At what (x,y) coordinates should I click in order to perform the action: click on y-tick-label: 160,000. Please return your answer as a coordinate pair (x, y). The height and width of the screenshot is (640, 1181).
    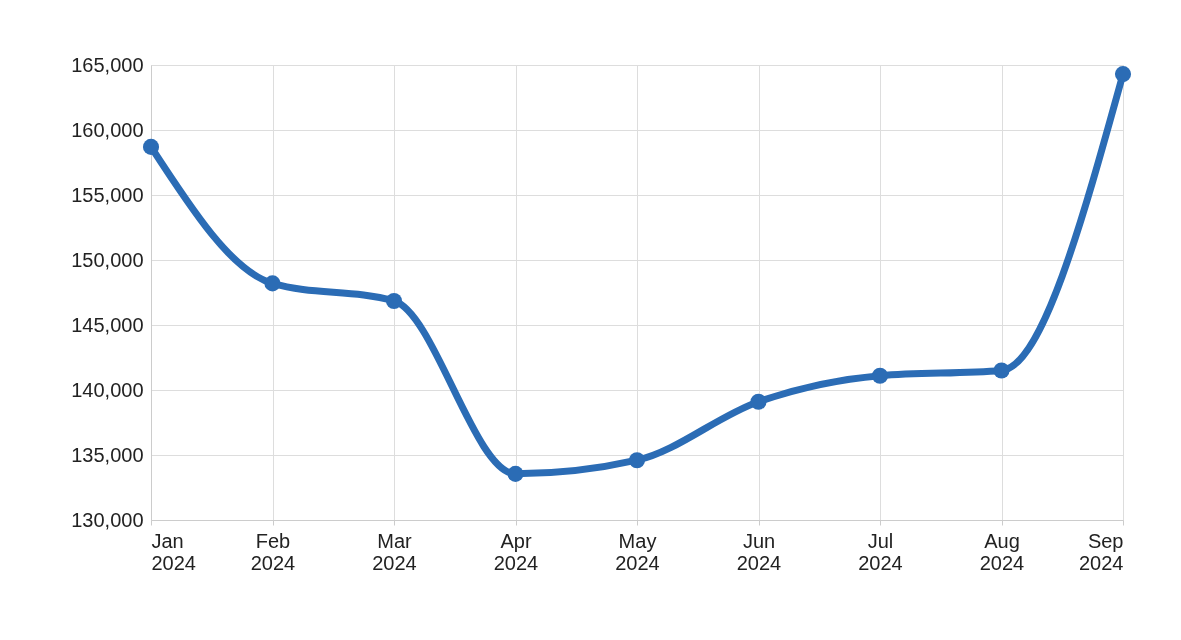
    Looking at the image, I should click on (107, 129).